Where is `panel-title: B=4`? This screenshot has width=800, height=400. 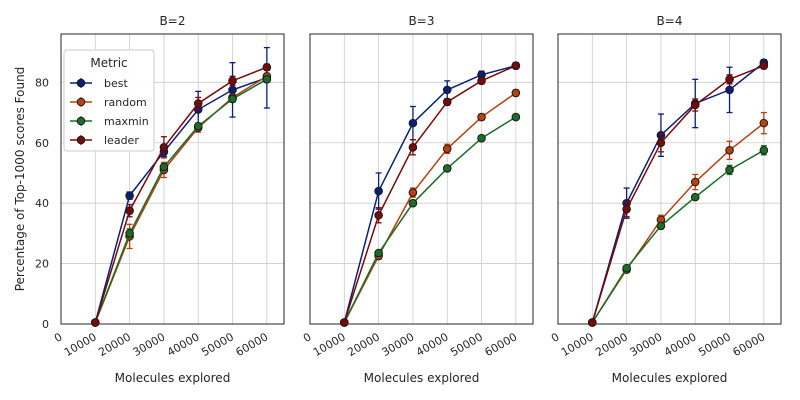
panel-title: B=4 is located at coordinates (670, 21).